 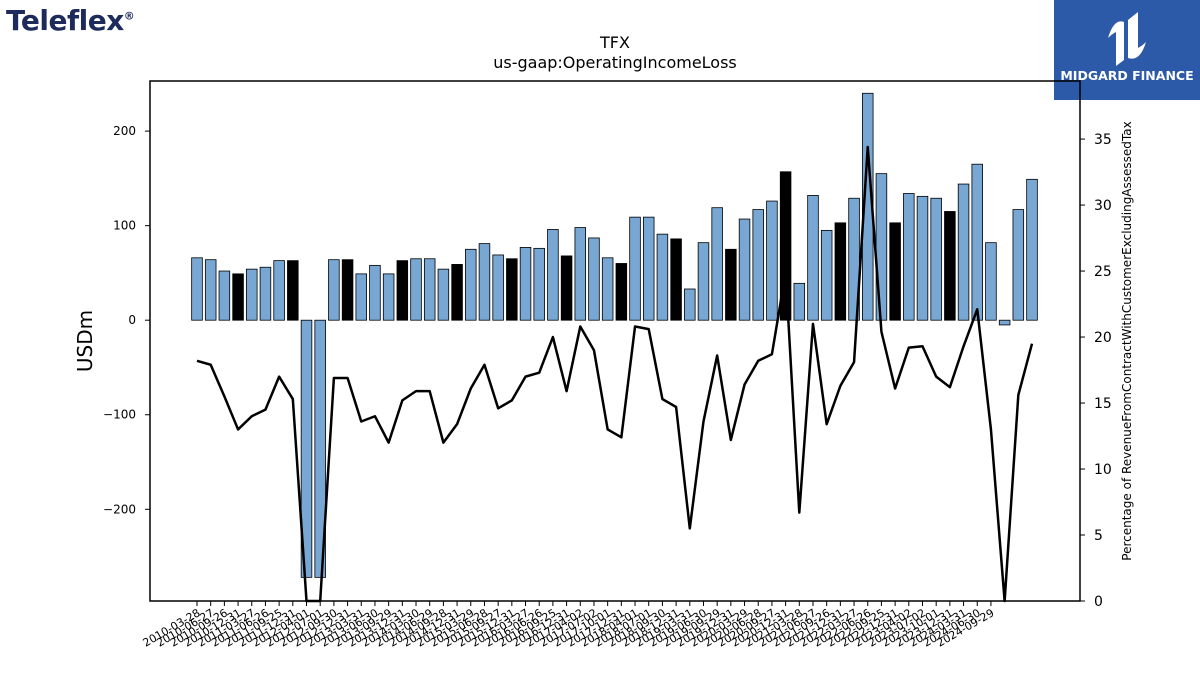 I want to click on y-tick-label: 0, so click(x=132, y=320).